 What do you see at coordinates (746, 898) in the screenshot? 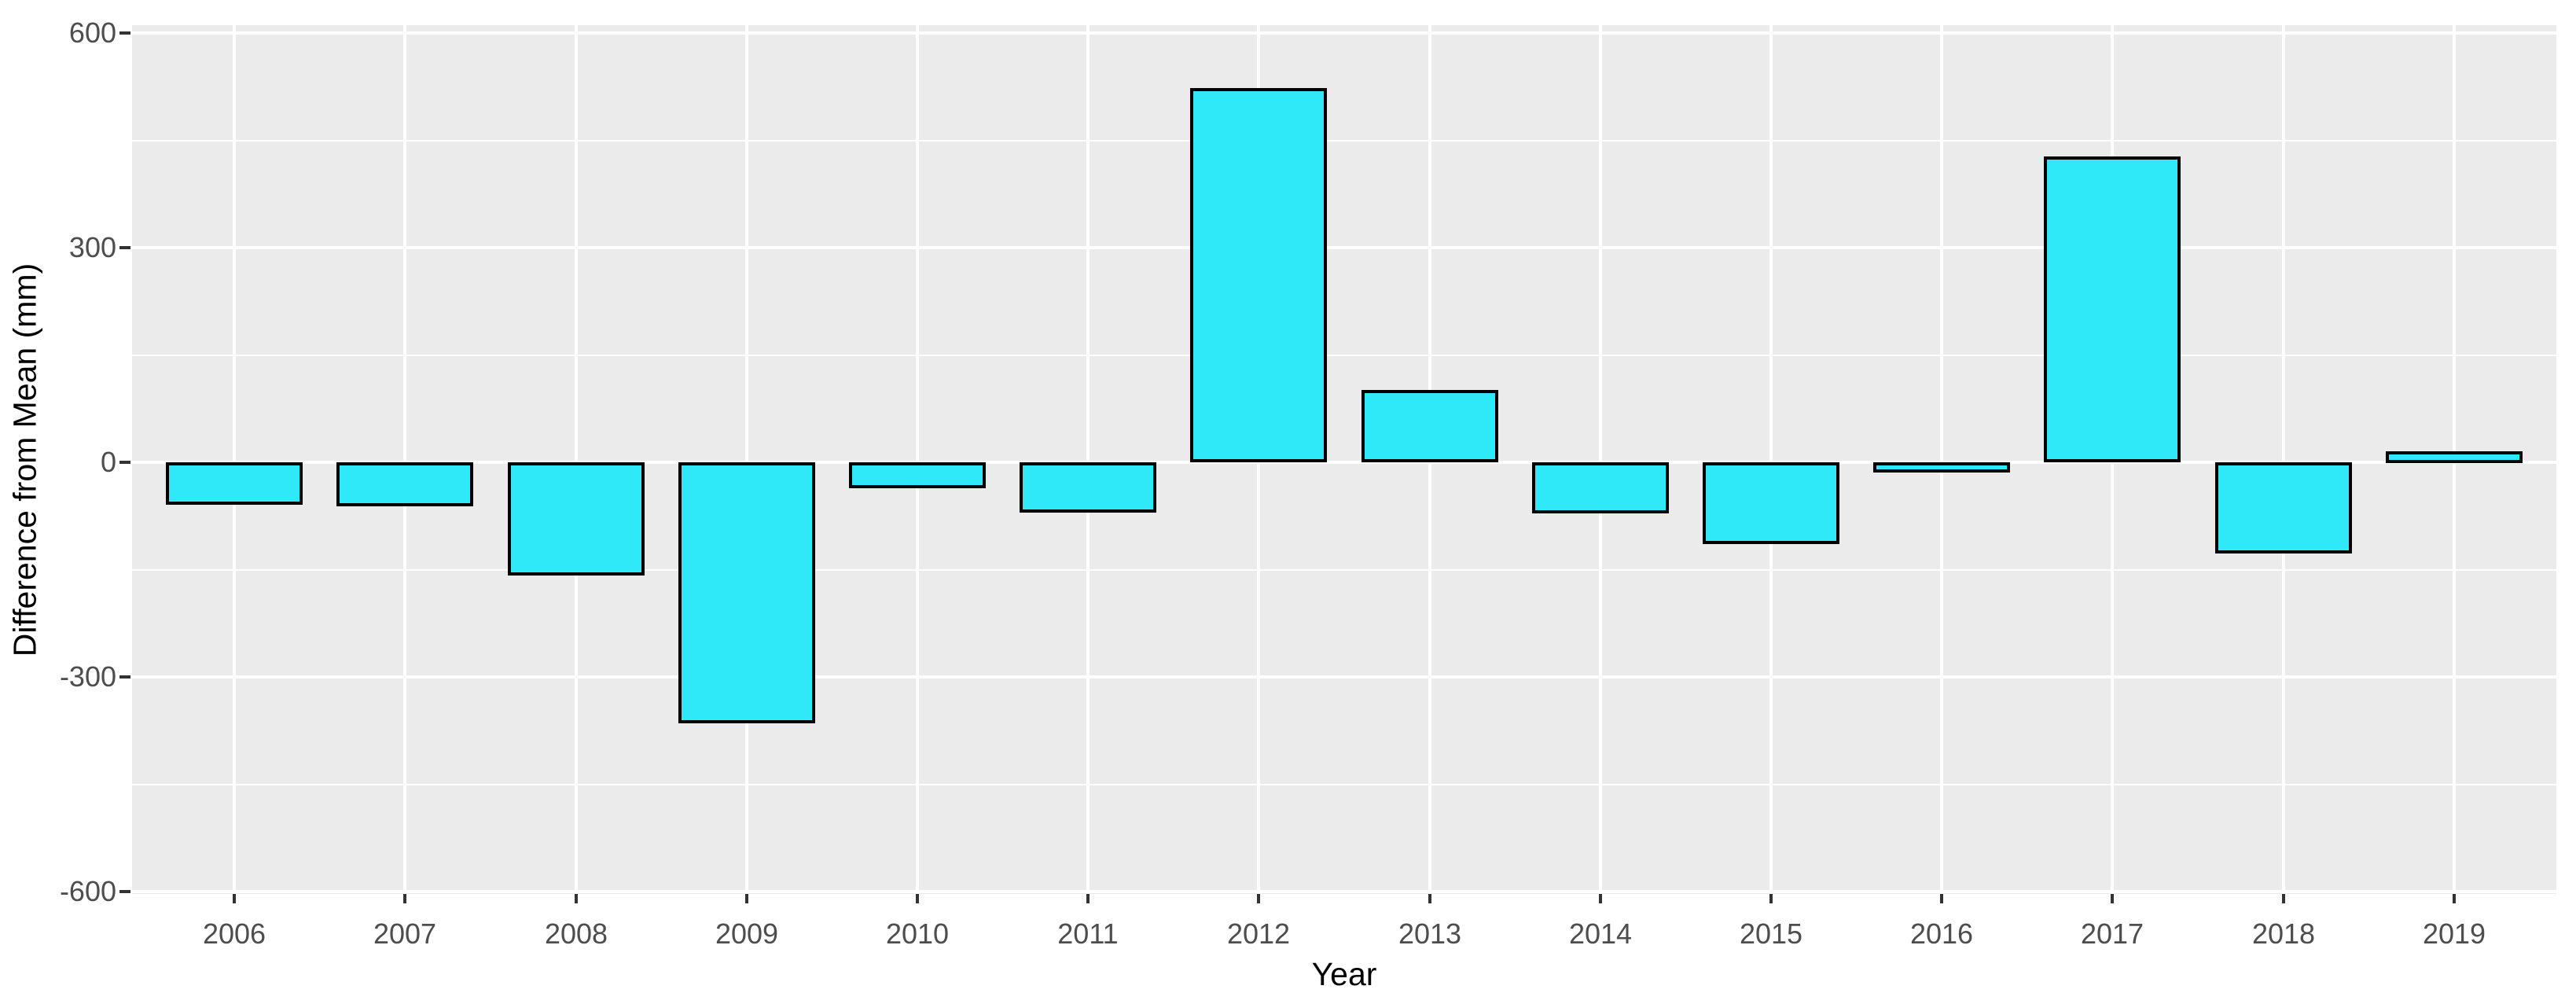
I see `x-tick-2009` at bounding box center [746, 898].